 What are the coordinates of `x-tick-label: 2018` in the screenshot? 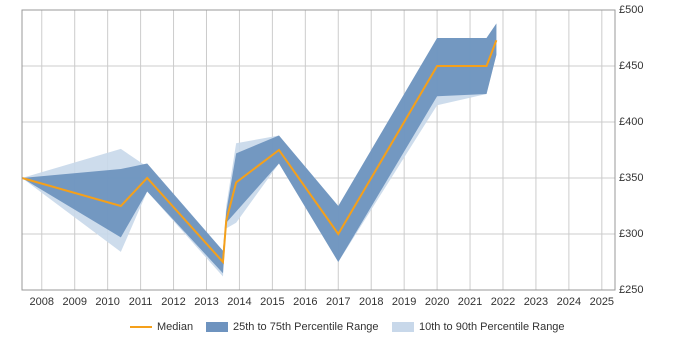 It's located at (371, 302).